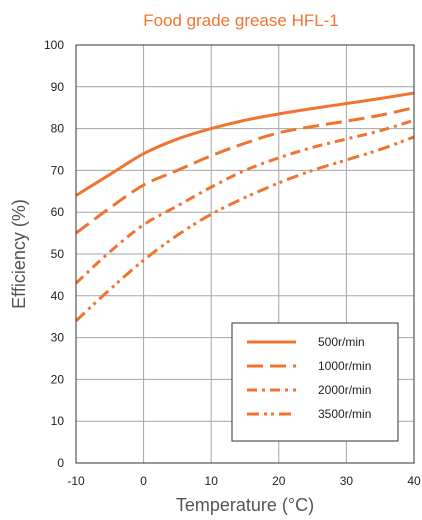 The height and width of the screenshot is (520, 422). I want to click on y-tick-label: 90, so click(58, 87).